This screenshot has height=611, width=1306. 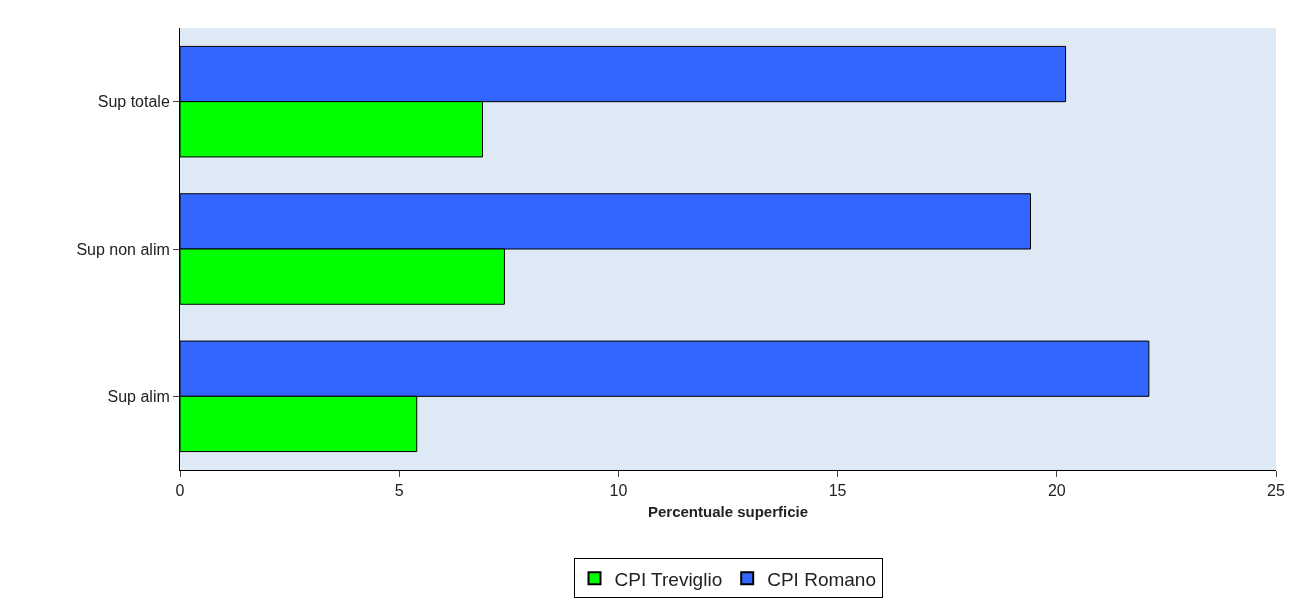 What do you see at coordinates (728, 512) in the screenshot?
I see `x-axis-title: Percentuale superficie` at bounding box center [728, 512].